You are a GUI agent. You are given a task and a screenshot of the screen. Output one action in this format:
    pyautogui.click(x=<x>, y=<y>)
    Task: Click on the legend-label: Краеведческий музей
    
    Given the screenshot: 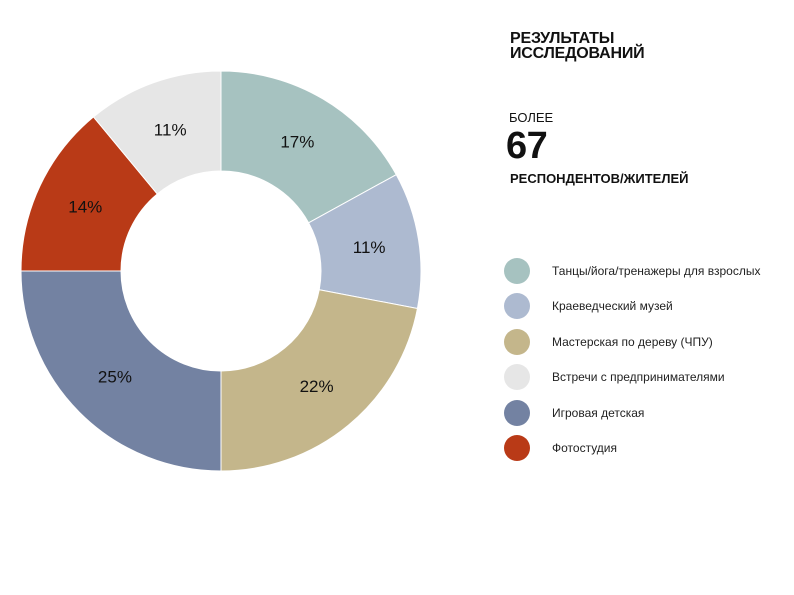 What is the action you would take?
    pyautogui.click(x=612, y=306)
    